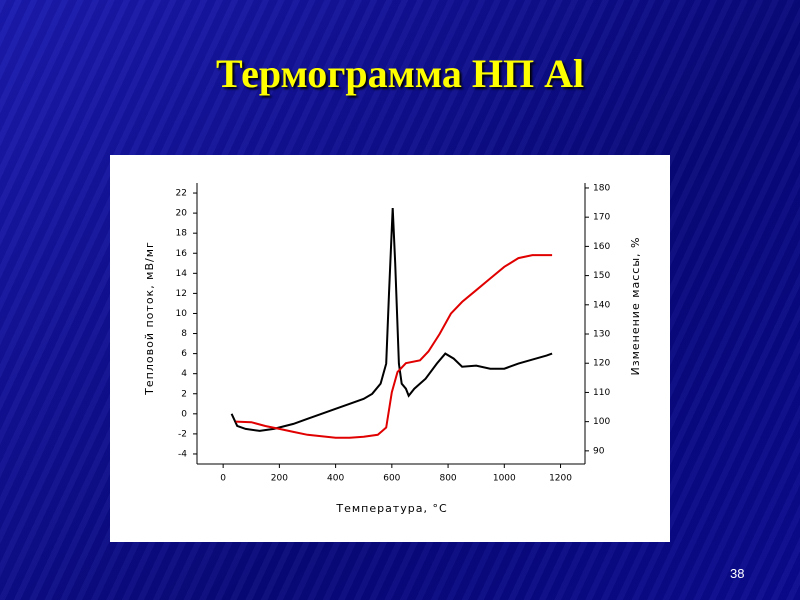 The image size is (800, 600). What do you see at coordinates (182, 314) in the screenshot?
I see `y-tick-label: 10` at bounding box center [182, 314].